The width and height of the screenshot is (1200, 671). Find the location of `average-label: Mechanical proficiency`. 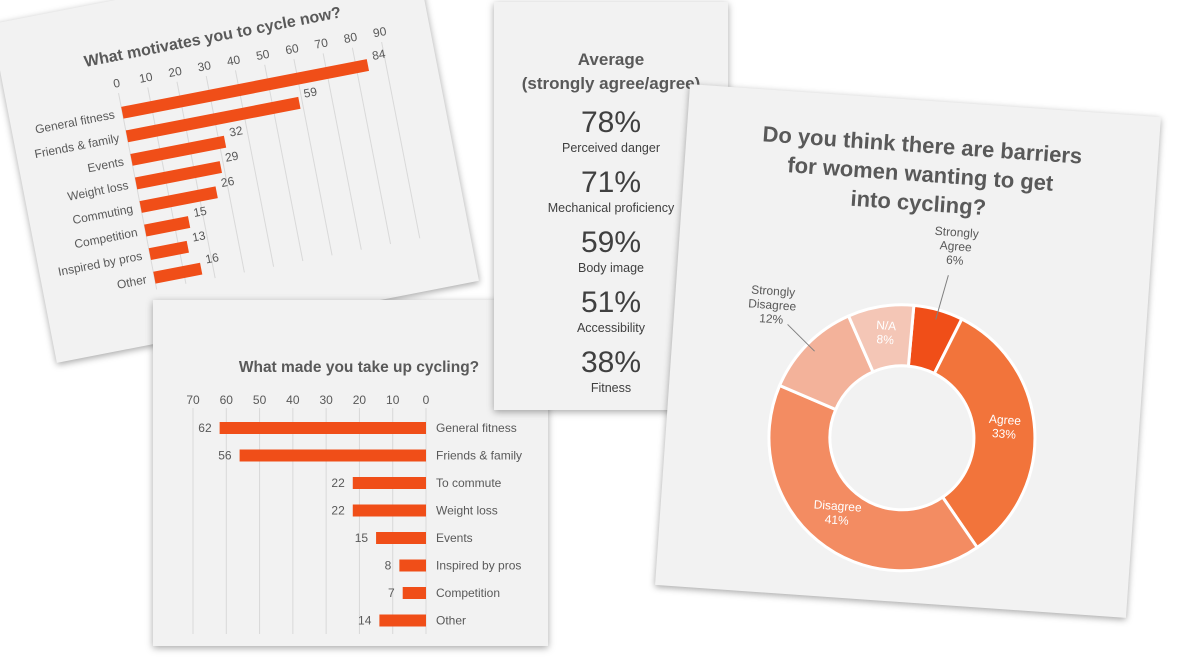

average-label: Mechanical proficiency is located at coordinates (611, 208).